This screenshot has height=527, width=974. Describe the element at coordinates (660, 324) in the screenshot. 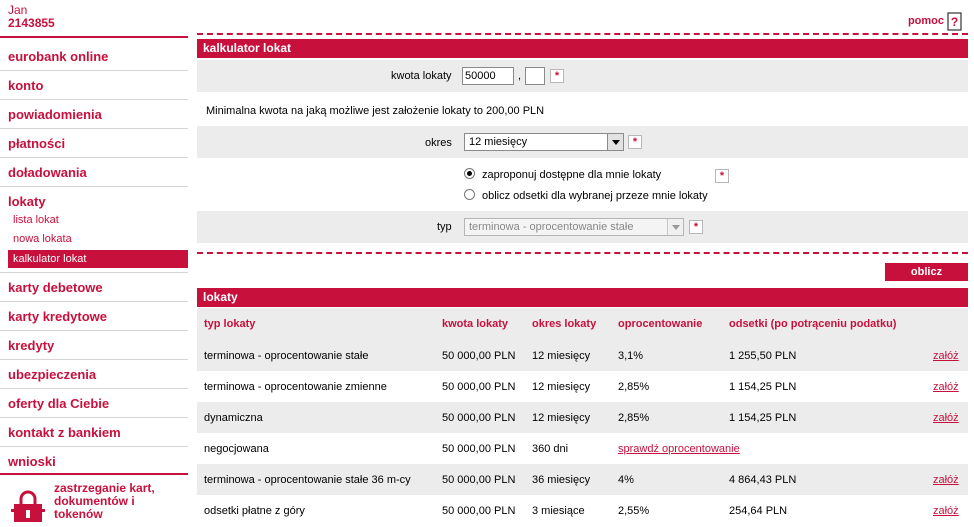

I see `column-header: oprocentowanie` at that location.